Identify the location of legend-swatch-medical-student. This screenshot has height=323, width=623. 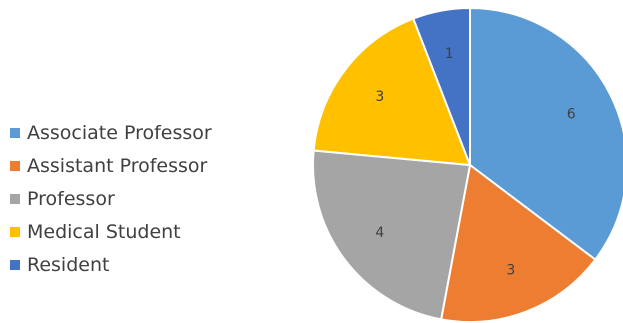
(15, 232).